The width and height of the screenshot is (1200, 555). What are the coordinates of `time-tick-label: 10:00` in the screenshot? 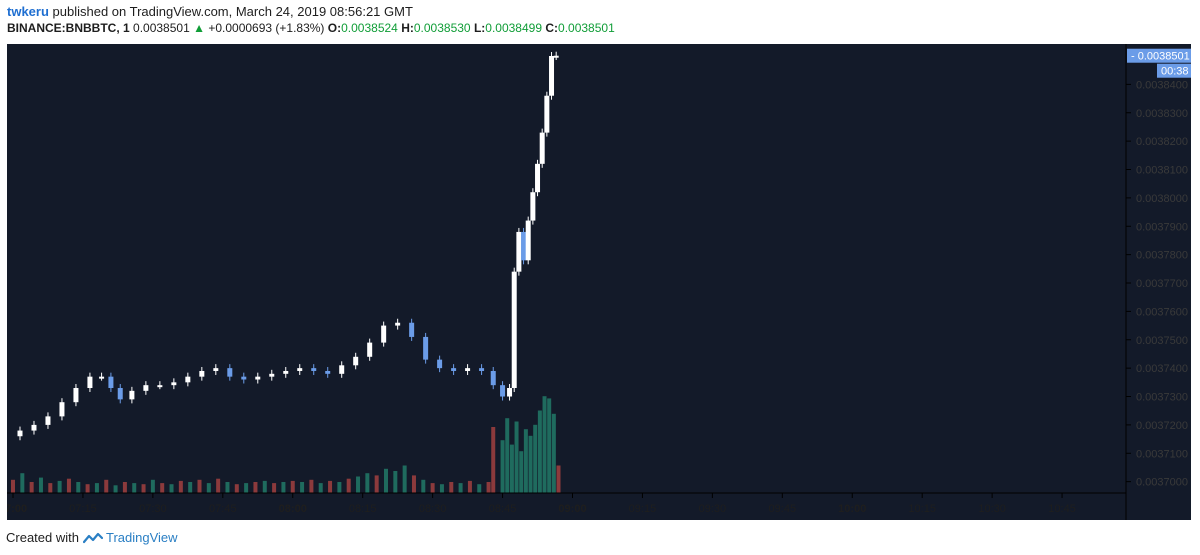 It's located at (852, 509).